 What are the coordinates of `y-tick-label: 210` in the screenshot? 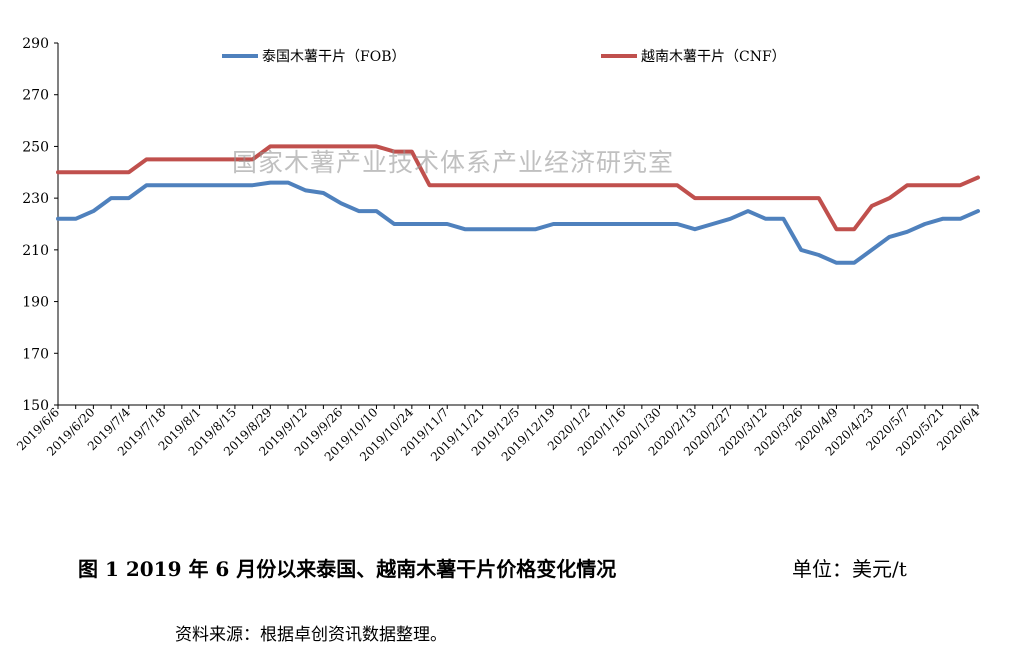 It's located at (35, 251).